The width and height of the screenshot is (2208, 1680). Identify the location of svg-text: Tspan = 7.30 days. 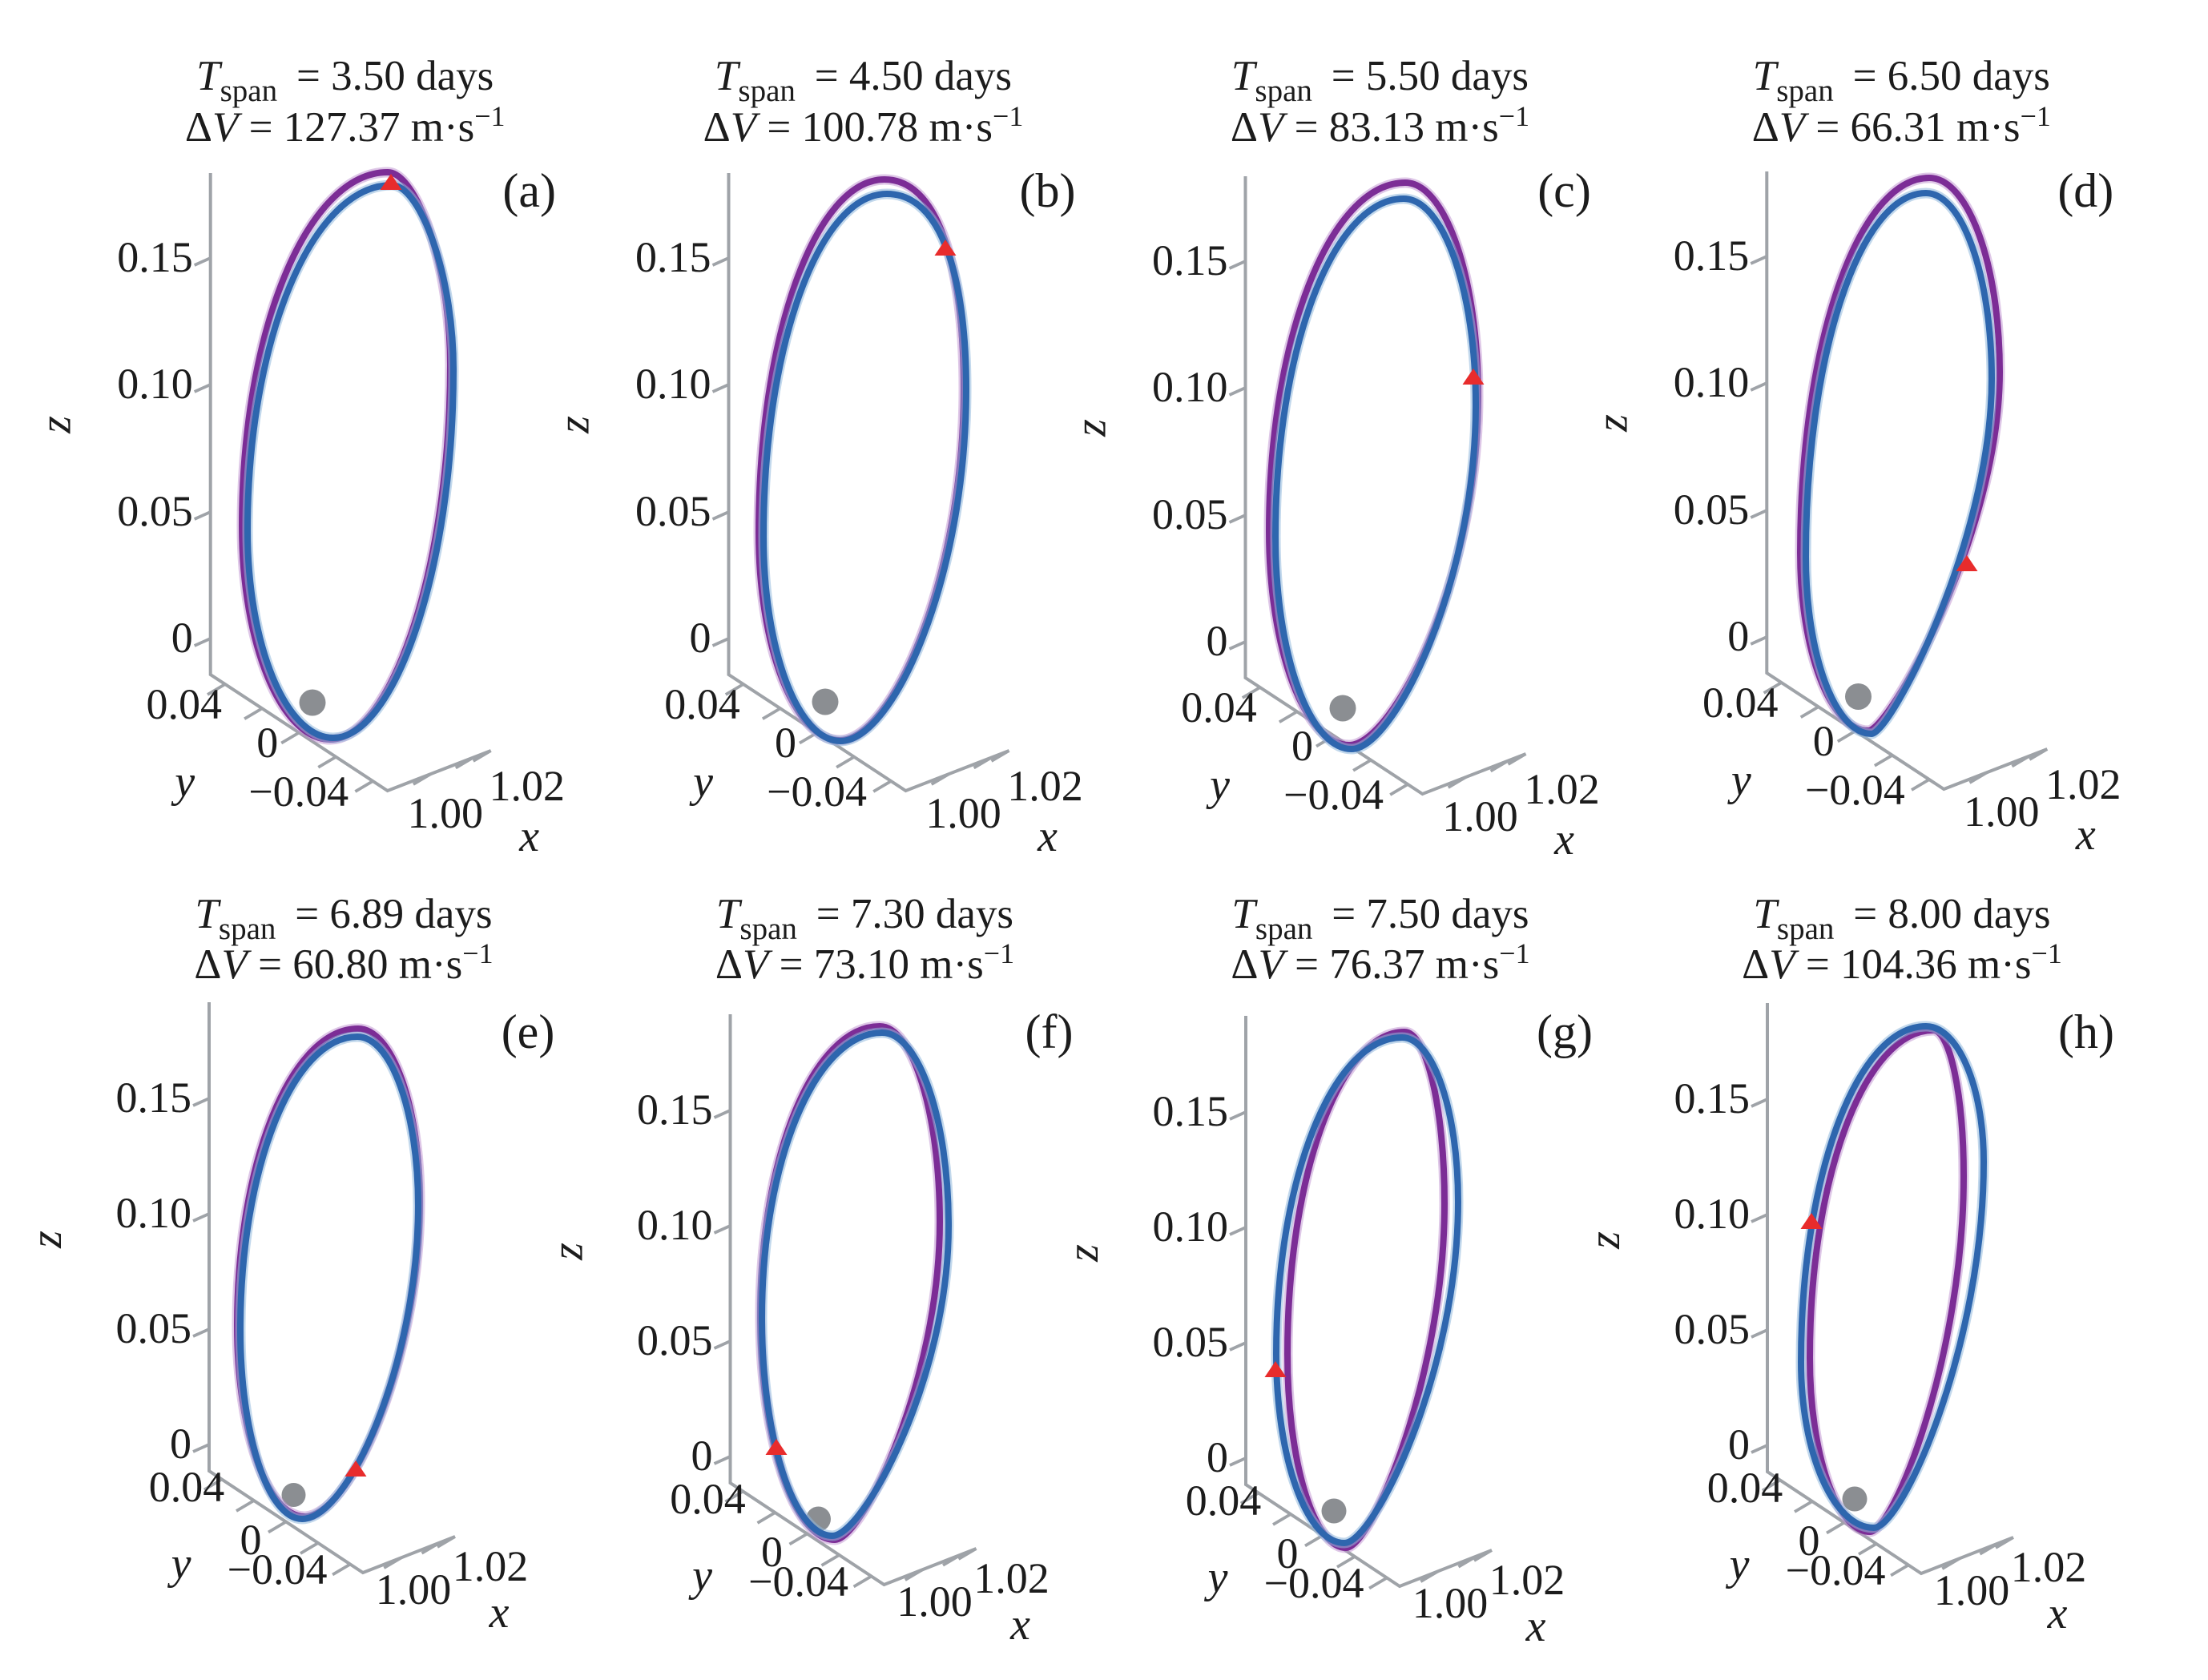
(864, 918).